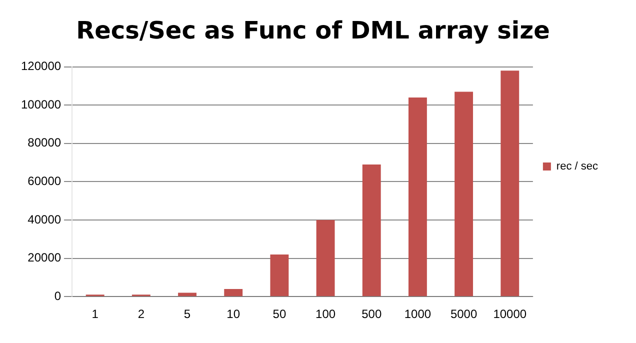 This screenshot has width=636, height=343. Describe the element at coordinates (313, 30) in the screenshot. I see `chart-title: Recs/Sec as Func of DML array size` at that location.